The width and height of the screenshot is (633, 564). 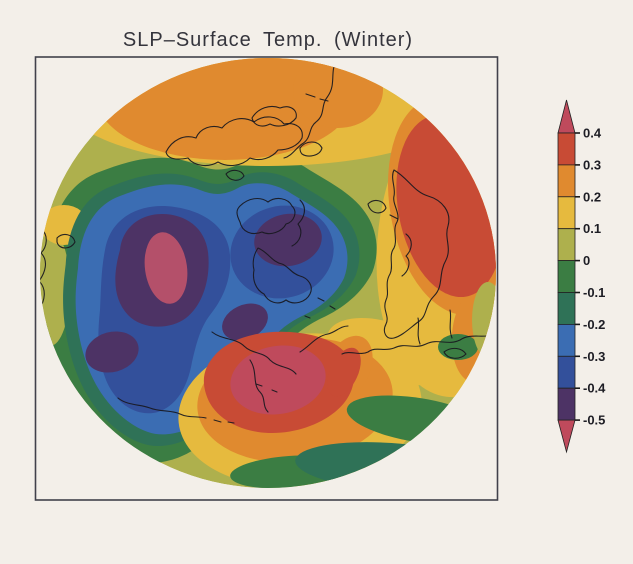 I want to click on colorbar-tick-label: -0.5, so click(x=594, y=420).